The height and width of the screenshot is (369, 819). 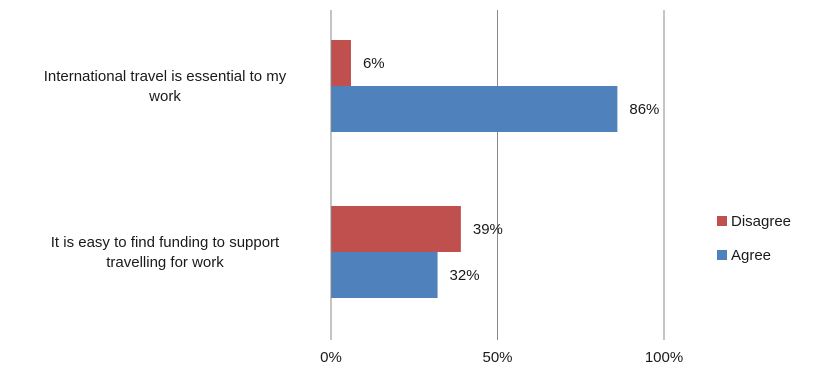 I want to click on legend-swatch-agree, so click(x=722, y=255).